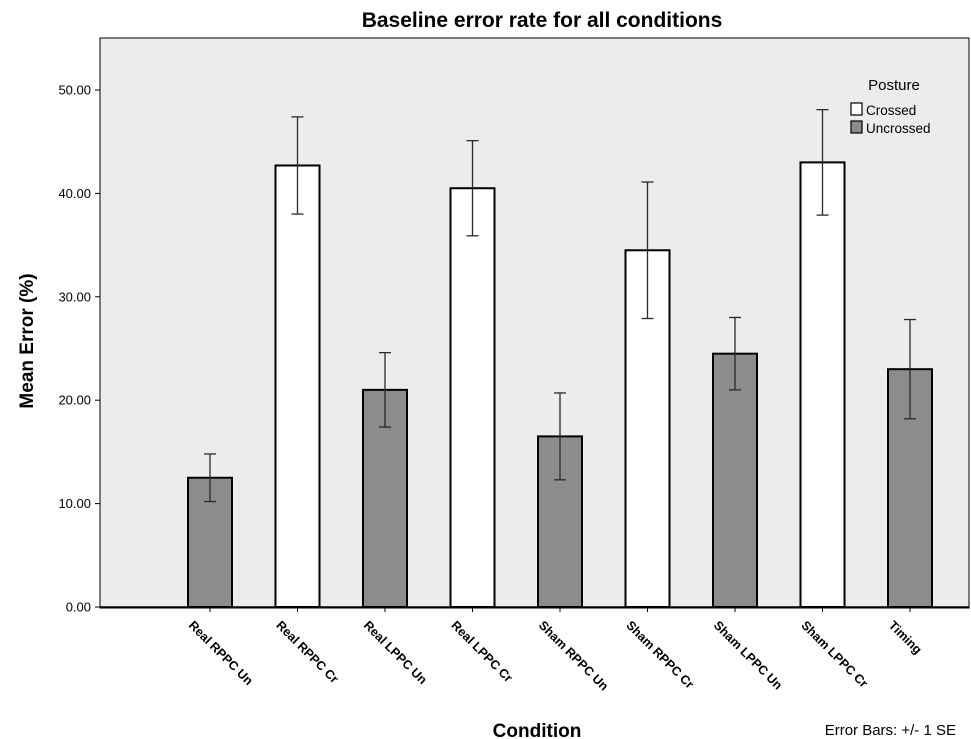 This screenshot has width=971, height=739. I want to click on error-bar-real-lppc-un, so click(385, 389).